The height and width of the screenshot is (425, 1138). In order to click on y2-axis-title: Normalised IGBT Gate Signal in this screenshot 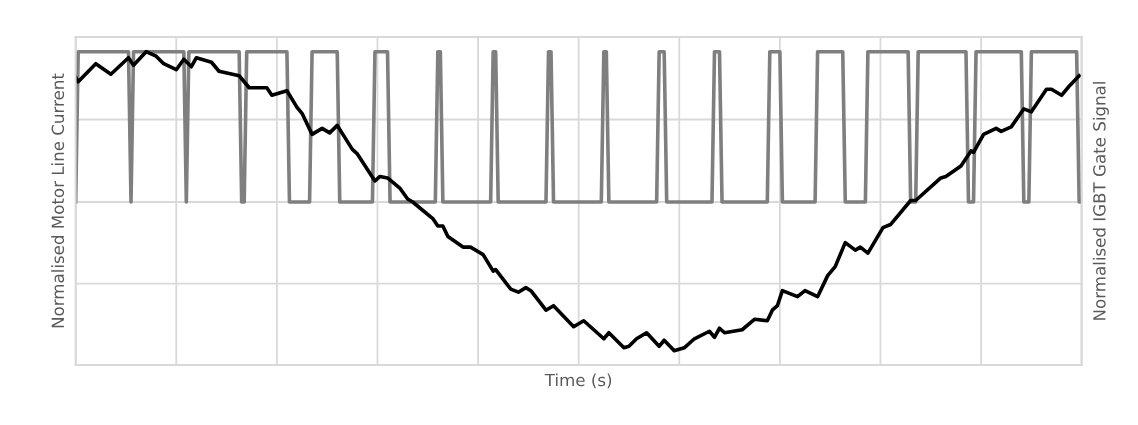, I will do `click(1100, 201)`.